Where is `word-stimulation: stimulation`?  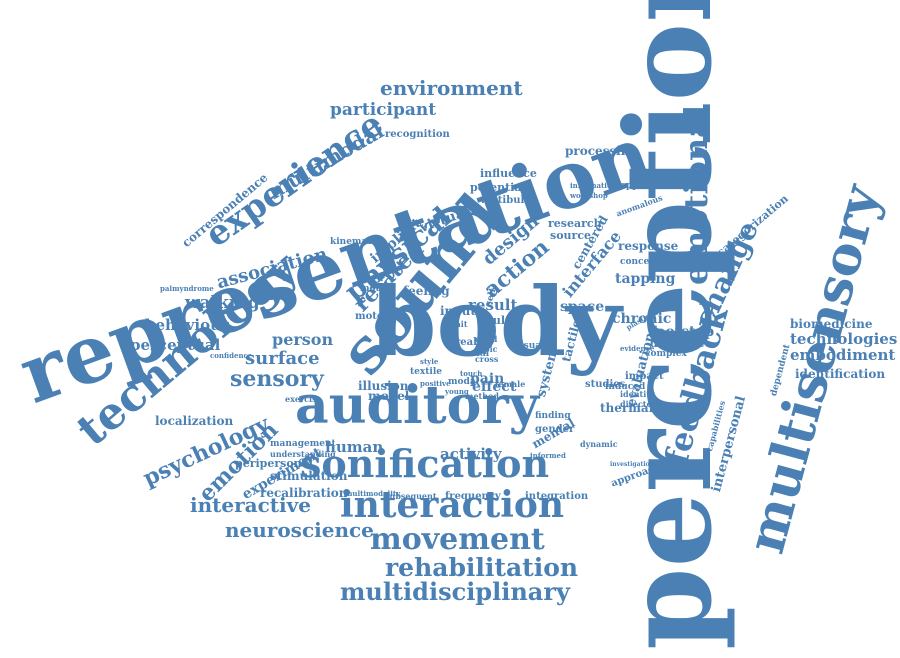 word-stimulation: stimulation is located at coordinates (309, 476).